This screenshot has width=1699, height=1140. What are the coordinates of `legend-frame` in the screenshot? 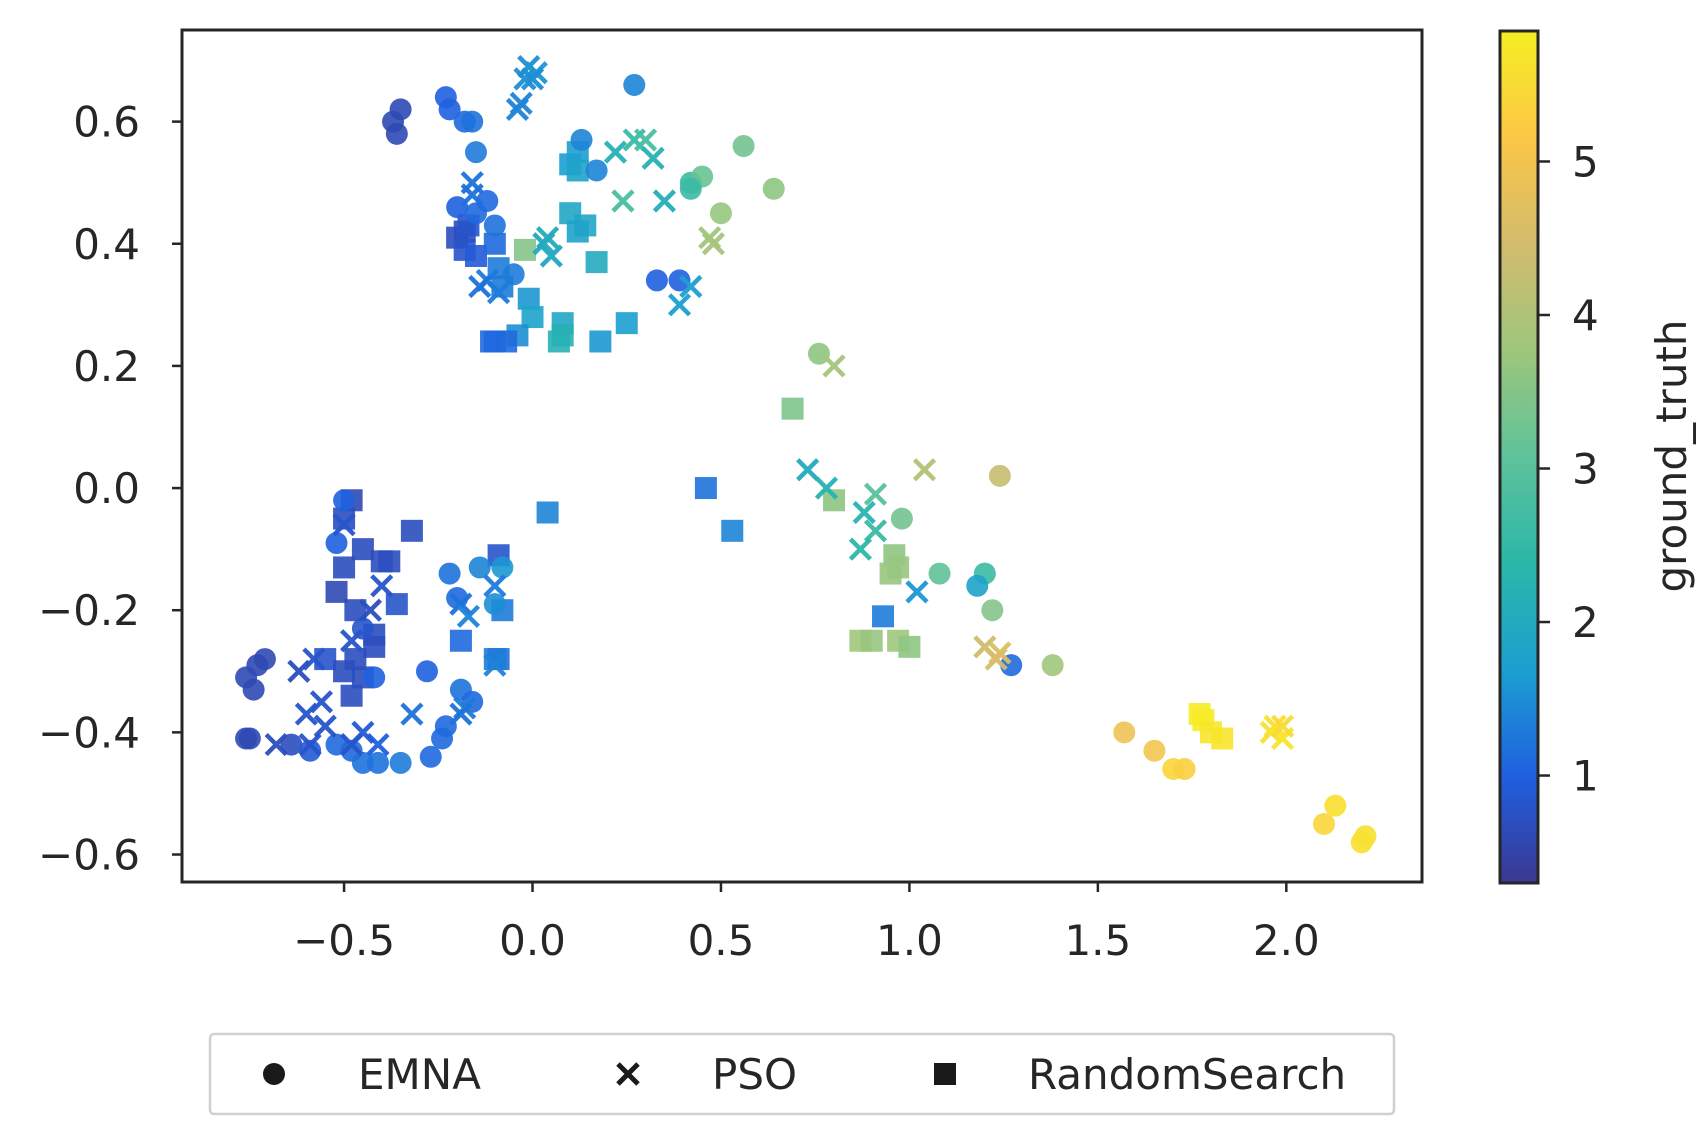 It's located at (802, 1074).